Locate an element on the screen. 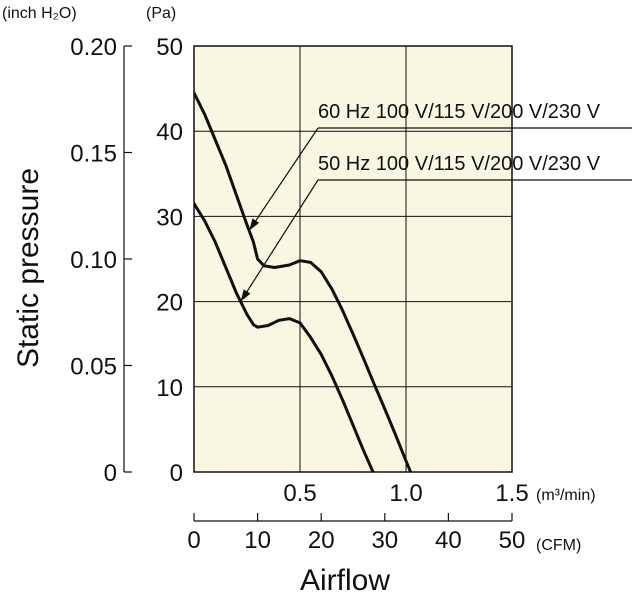 The width and height of the screenshot is (635, 599). x2-tick-label: 40 is located at coordinates (448, 540).